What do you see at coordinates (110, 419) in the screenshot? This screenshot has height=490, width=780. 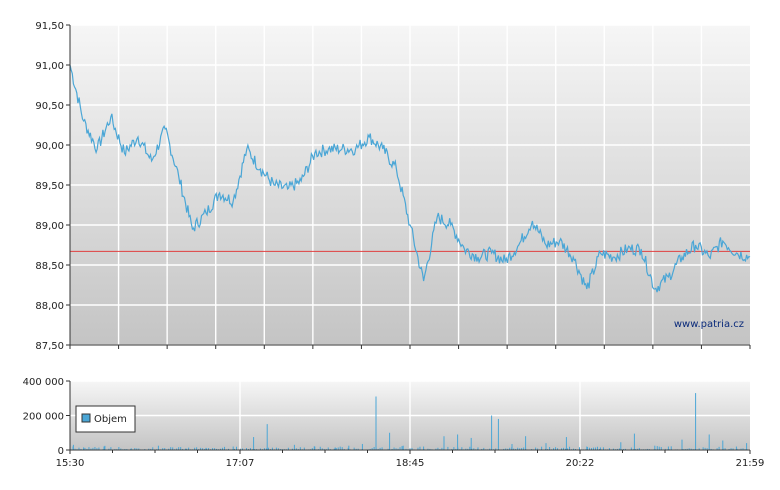 I see `legend-label-objem: Objem` at bounding box center [110, 419].